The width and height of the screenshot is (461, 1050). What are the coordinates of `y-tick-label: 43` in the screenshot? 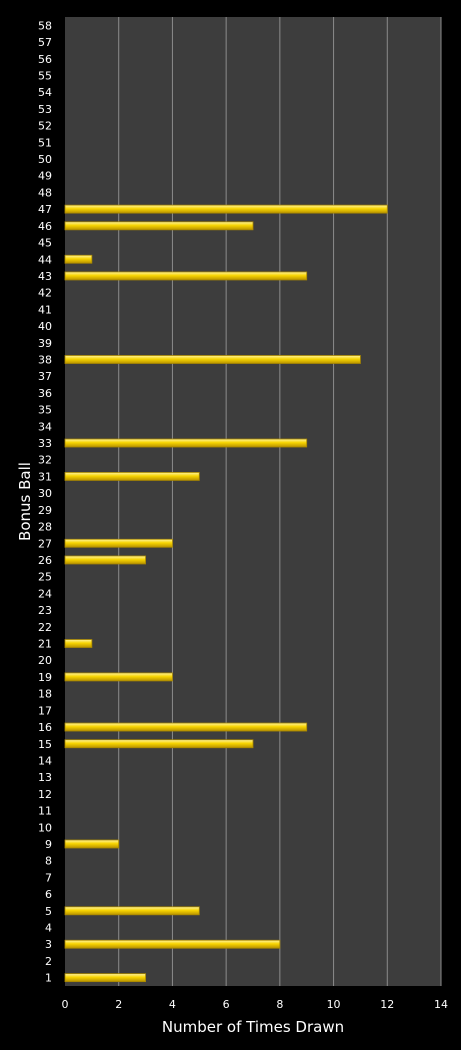 It's located at (45, 276).